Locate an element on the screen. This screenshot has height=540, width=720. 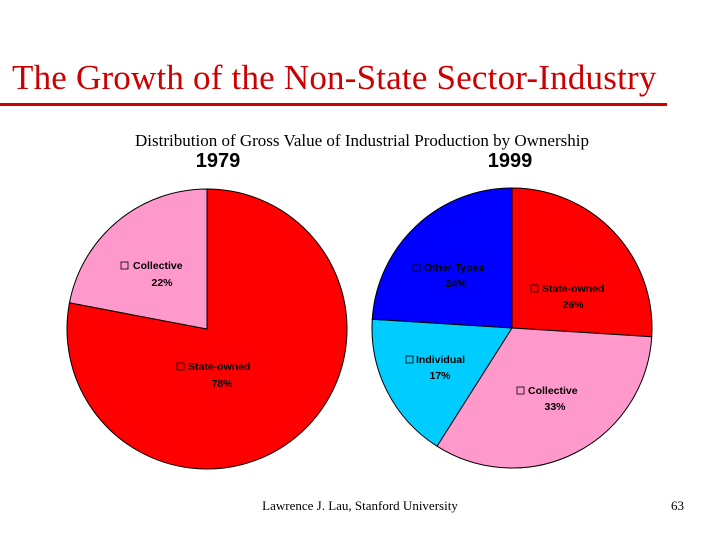
slice-1999-collective is located at coordinates (544, 398).